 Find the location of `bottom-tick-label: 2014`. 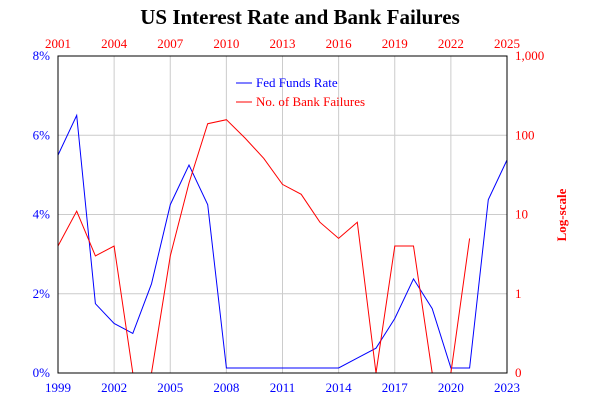

bottom-tick-label: 2014 is located at coordinates (339, 387).